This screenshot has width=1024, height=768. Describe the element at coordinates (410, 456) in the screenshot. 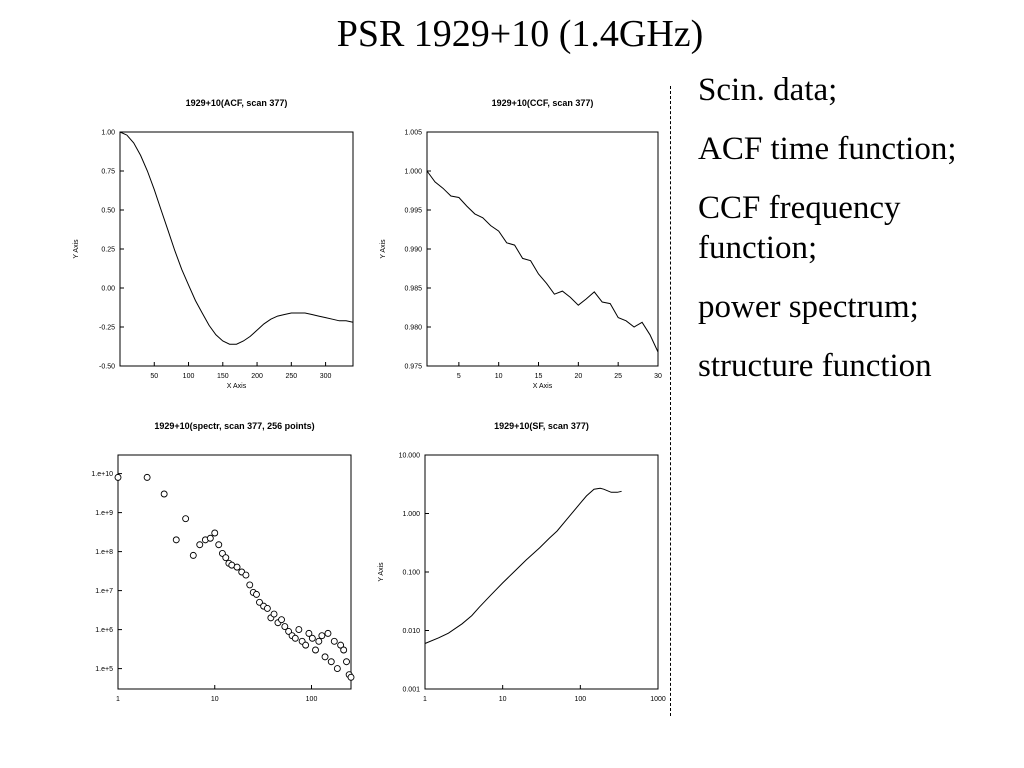

I see `y-tick-label: 10.000` at that location.